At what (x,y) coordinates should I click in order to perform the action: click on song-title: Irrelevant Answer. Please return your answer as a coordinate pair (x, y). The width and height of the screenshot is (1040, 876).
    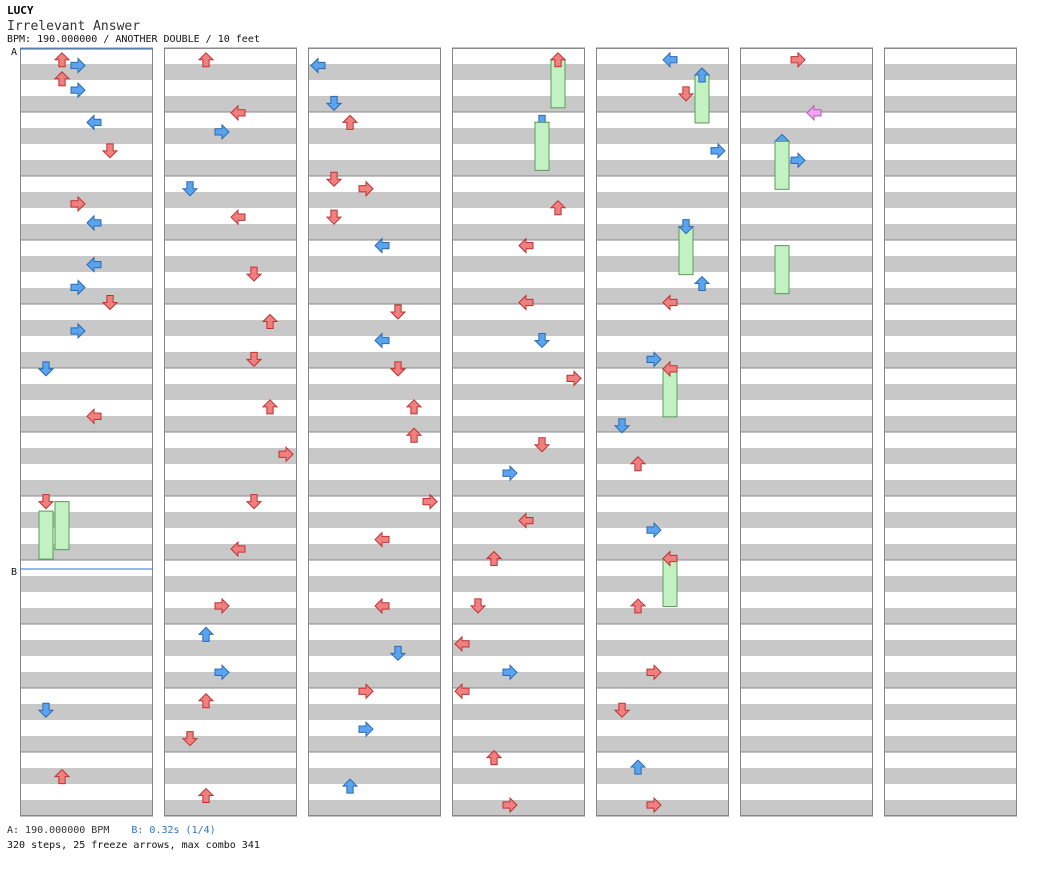
    Looking at the image, I should click on (74, 26).